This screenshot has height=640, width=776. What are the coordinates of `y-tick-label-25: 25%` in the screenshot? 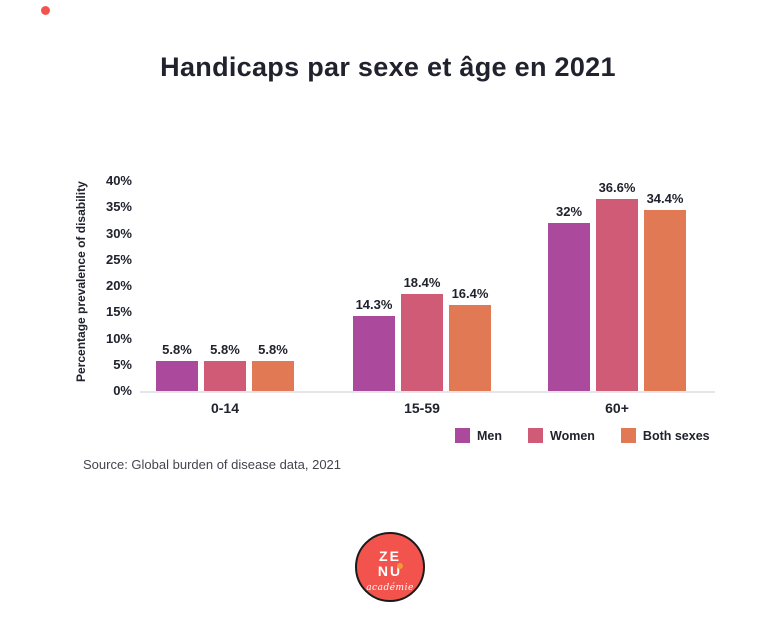 It's located at (118, 259).